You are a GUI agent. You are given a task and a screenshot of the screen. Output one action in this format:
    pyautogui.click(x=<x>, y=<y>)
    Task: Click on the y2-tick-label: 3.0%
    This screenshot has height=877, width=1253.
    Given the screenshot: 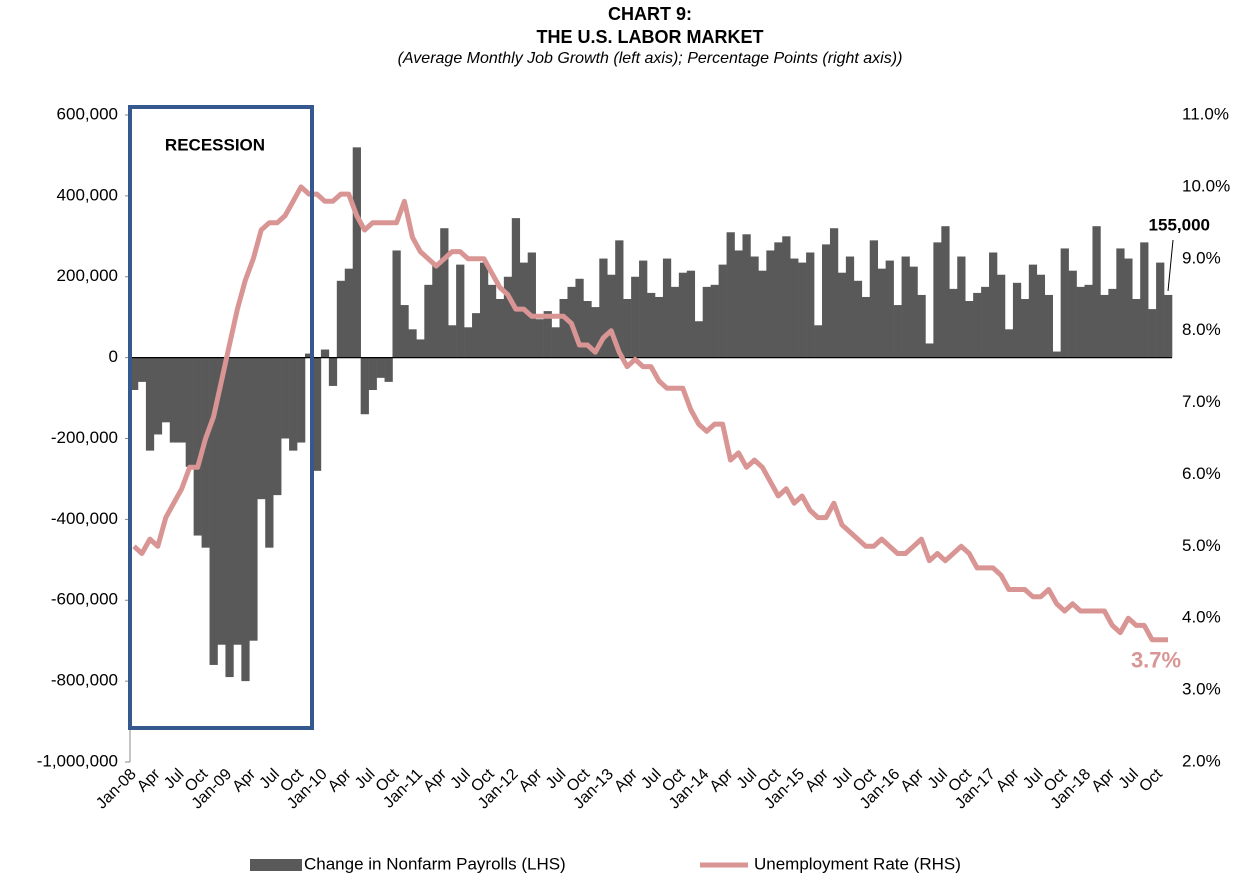 What is the action you would take?
    pyautogui.click(x=1201, y=689)
    